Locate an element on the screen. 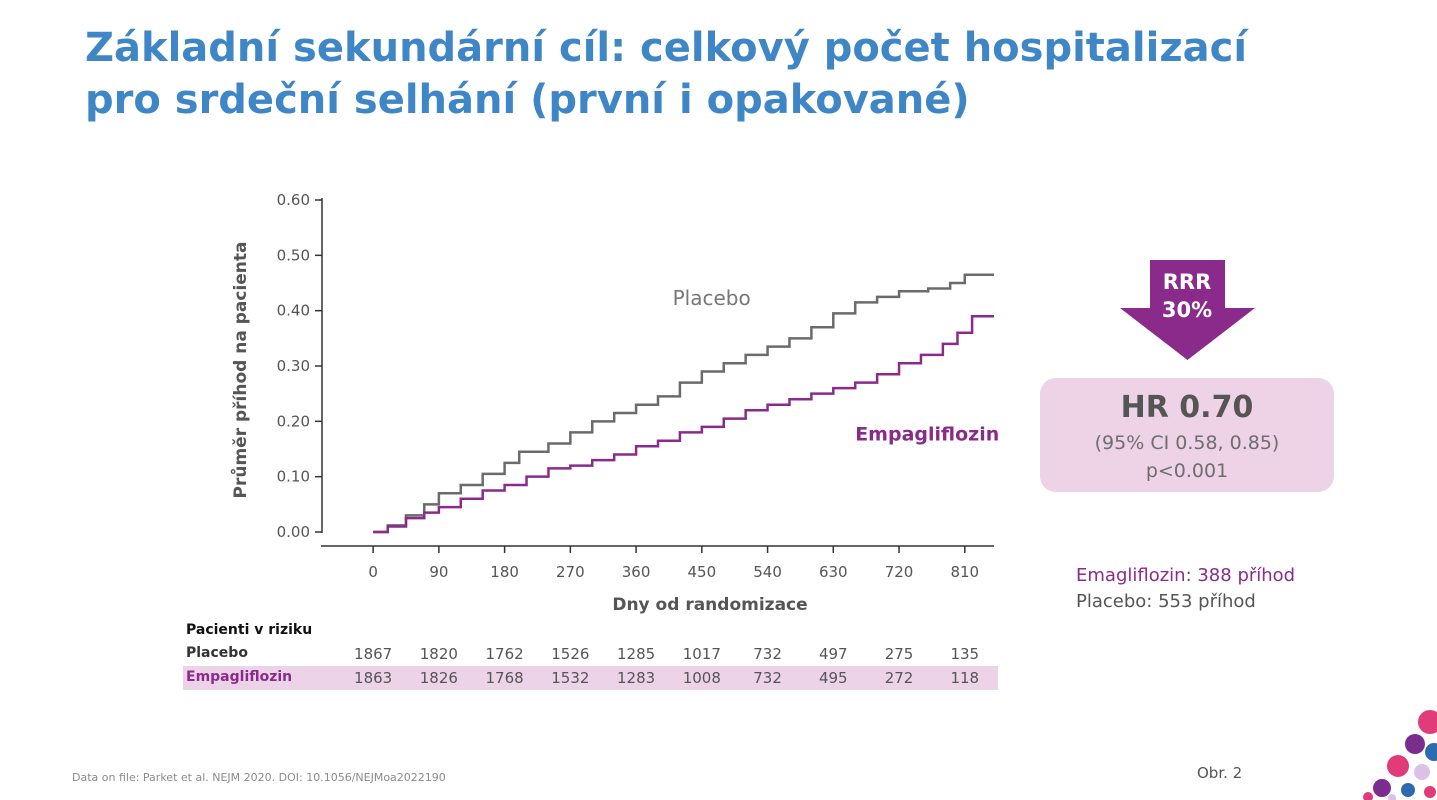 The image size is (1437, 800). hazard-ratio: HR 0.70 is located at coordinates (1187, 407).